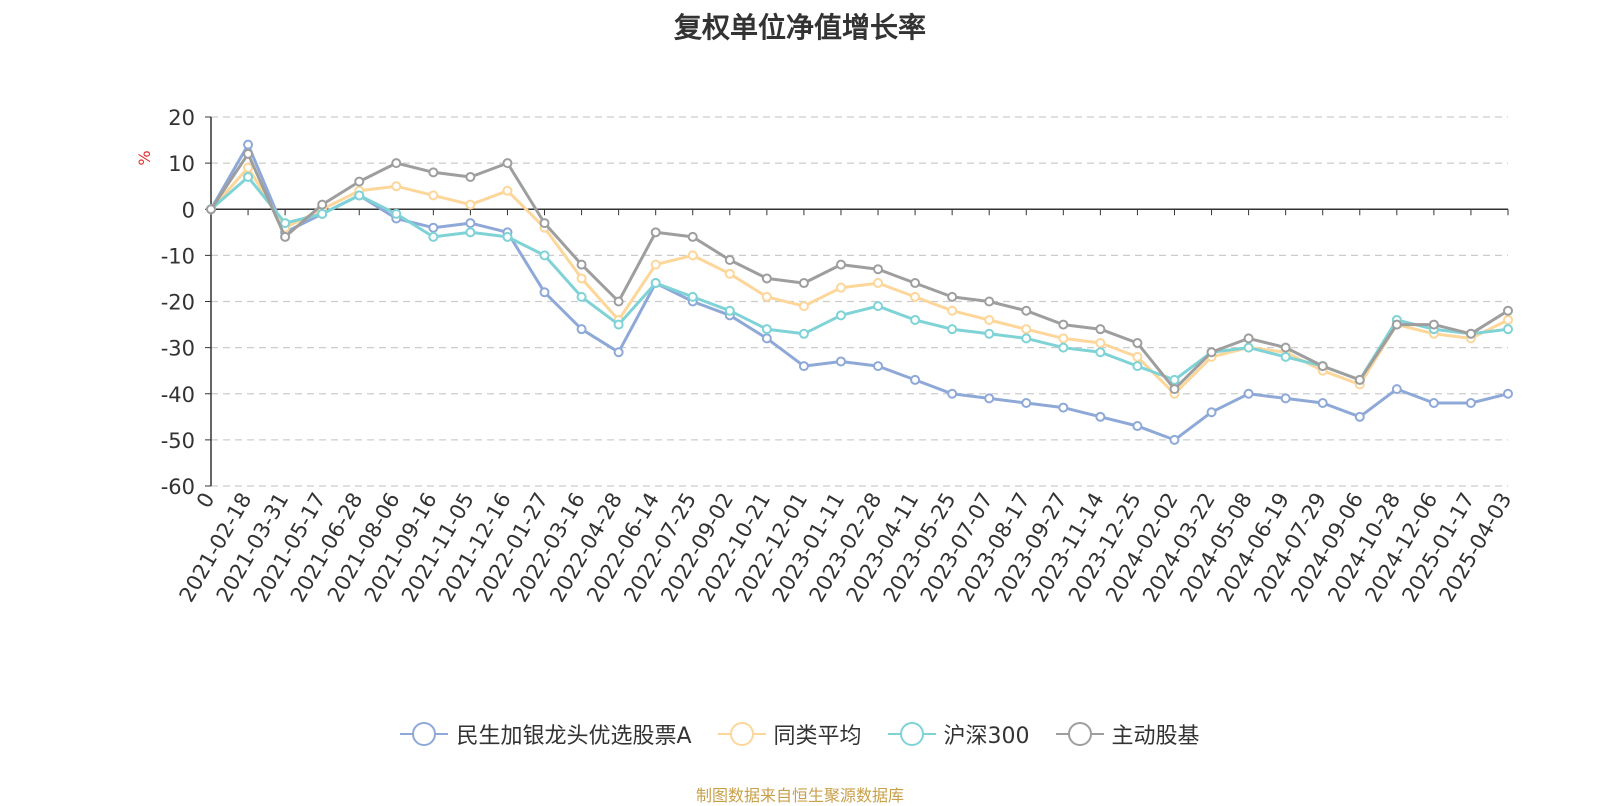 The height and width of the screenshot is (806, 1600). I want to click on legend-item-active-equity: 主动股基, so click(1127, 734).